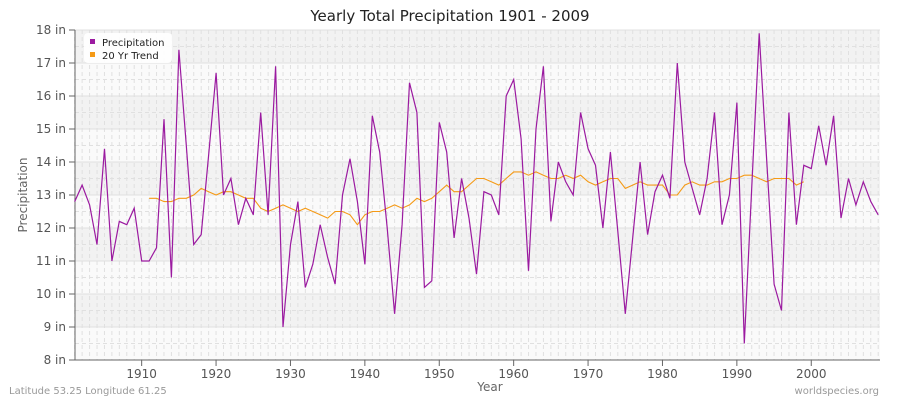 The height and width of the screenshot is (400, 900). I want to click on trend-line, so click(477, 198).